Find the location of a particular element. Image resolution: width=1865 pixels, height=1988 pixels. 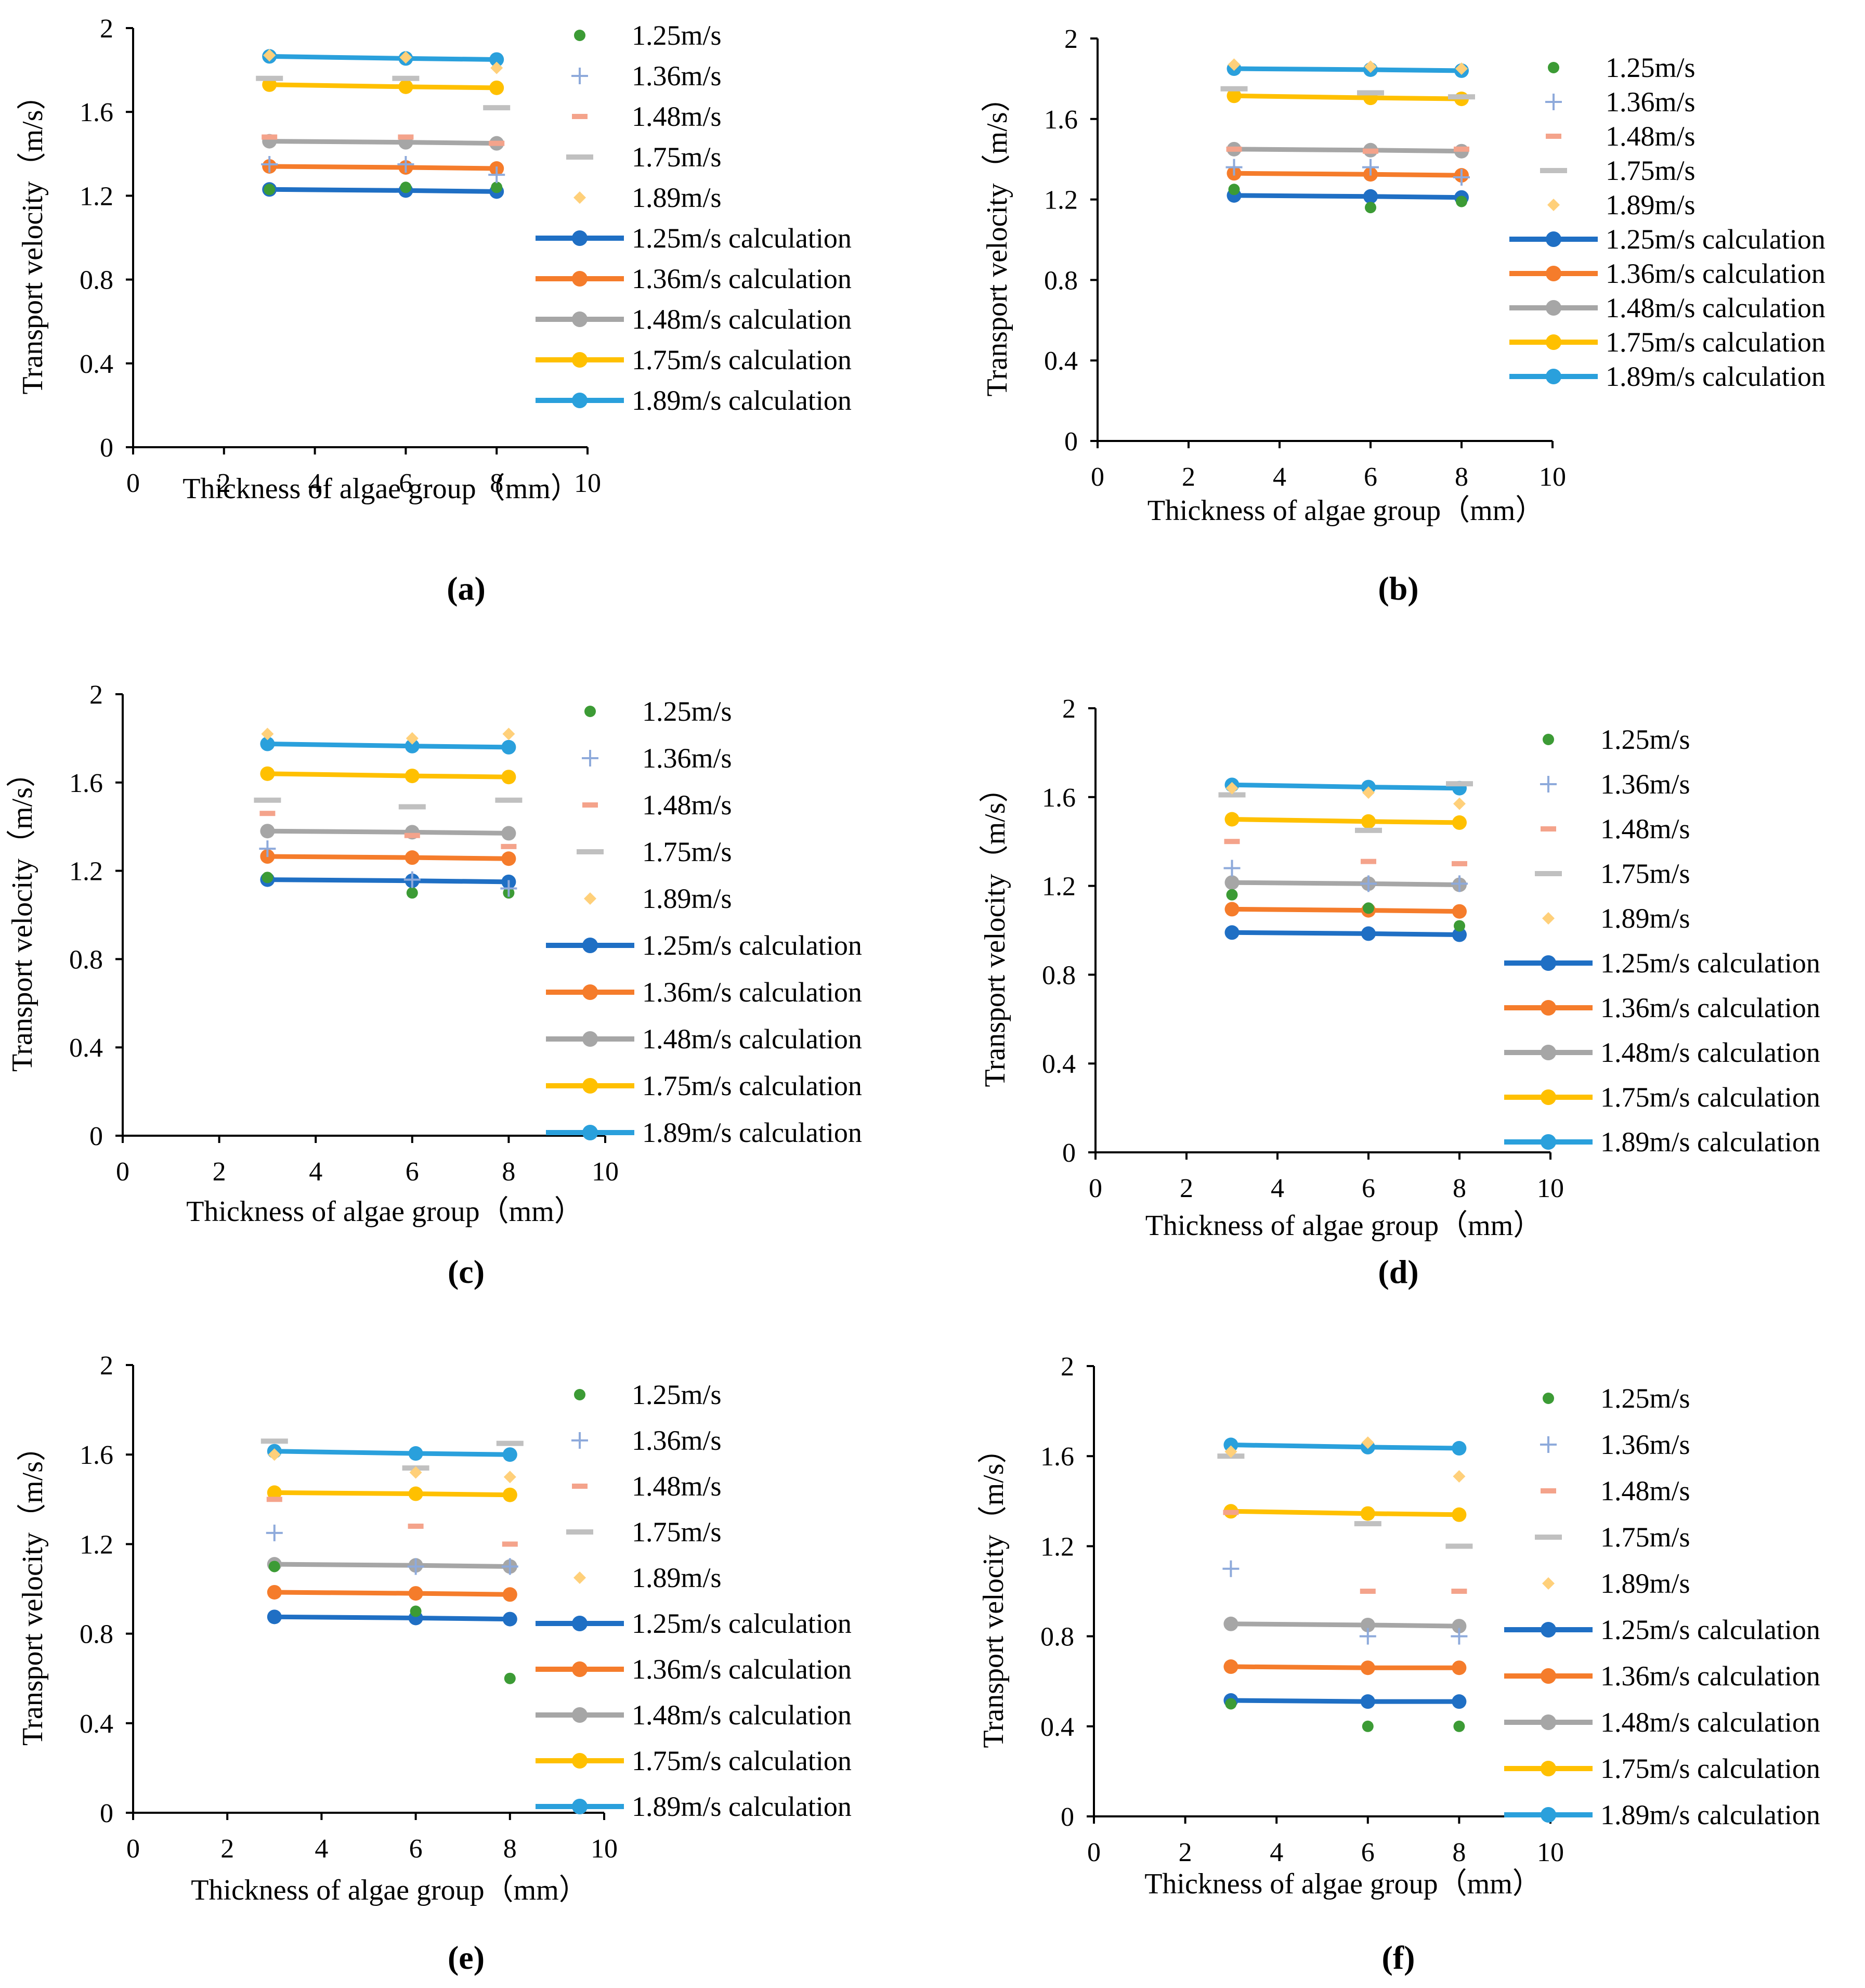

chart-e-y-tick-label: 2 is located at coordinates (106, 1366).